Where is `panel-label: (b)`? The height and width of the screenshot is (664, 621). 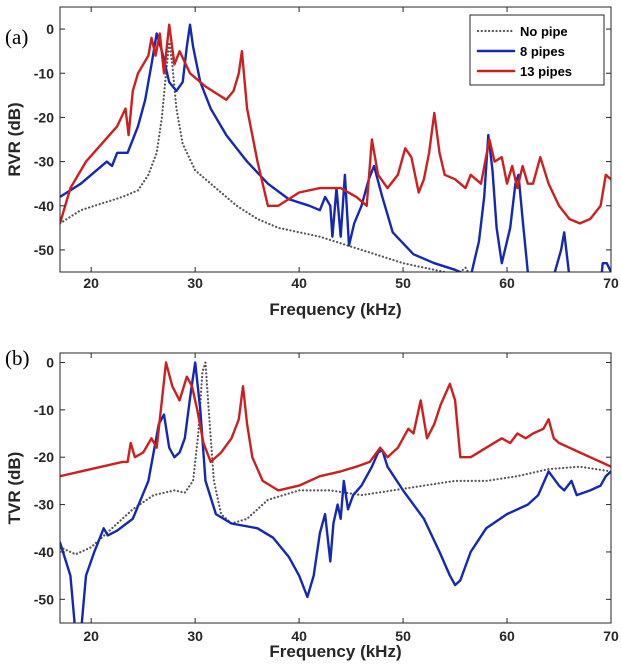
panel-label: (b) is located at coordinates (17, 358).